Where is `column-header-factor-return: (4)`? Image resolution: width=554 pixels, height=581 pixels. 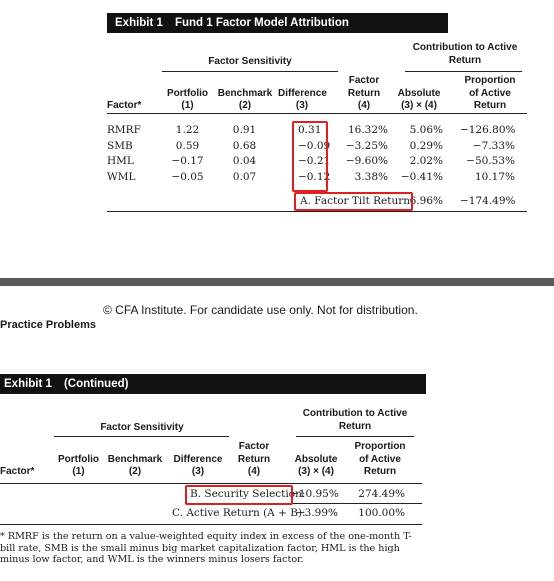 column-header-factor-return: (4) is located at coordinates (364, 105).